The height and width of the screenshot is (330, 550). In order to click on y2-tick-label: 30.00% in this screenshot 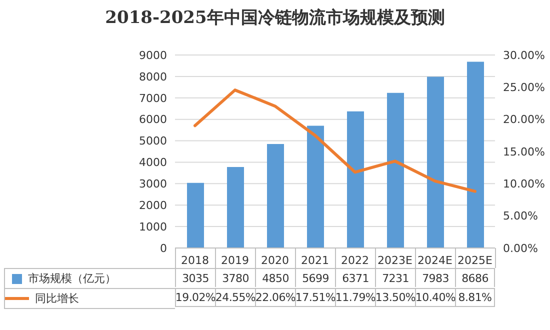, I will do `click(524, 55)`.